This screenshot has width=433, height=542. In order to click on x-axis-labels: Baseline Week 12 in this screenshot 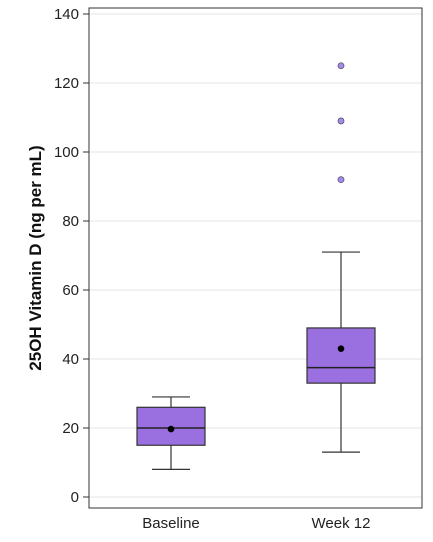, I will do `click(256, 523)`.